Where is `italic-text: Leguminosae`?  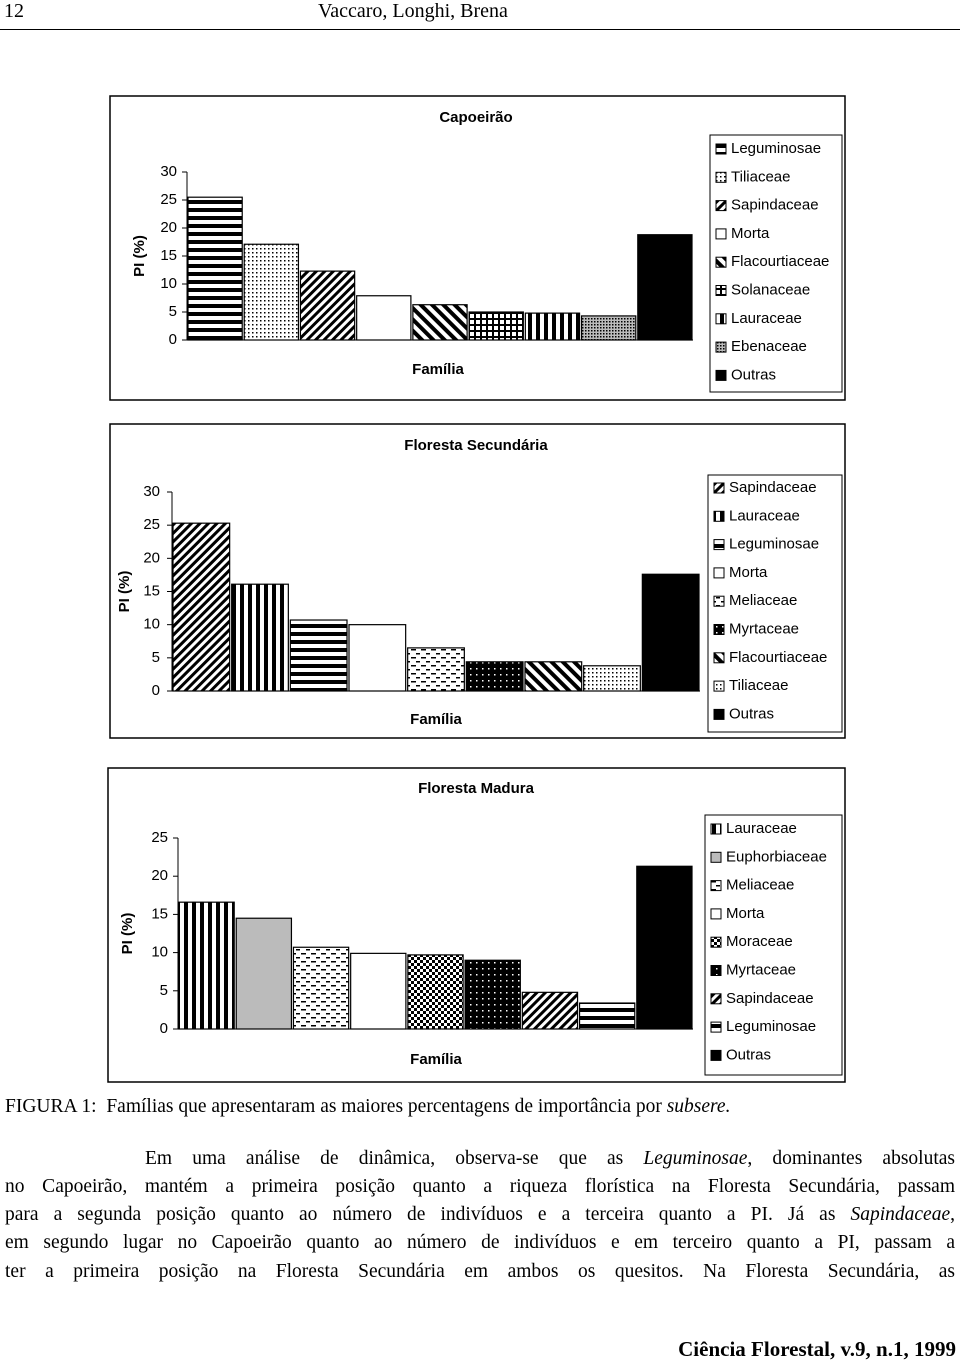
italic-text: Leguminosae is located at coordinates (695, 1158).